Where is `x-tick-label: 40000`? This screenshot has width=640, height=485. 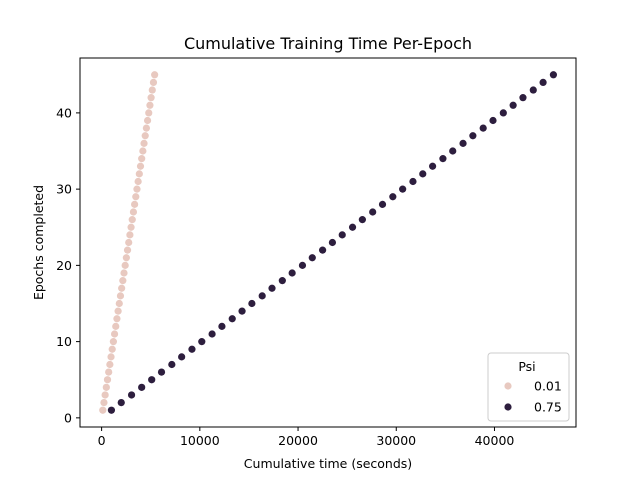 x-tick-label: 40000 is located at coordinates (495, 440).